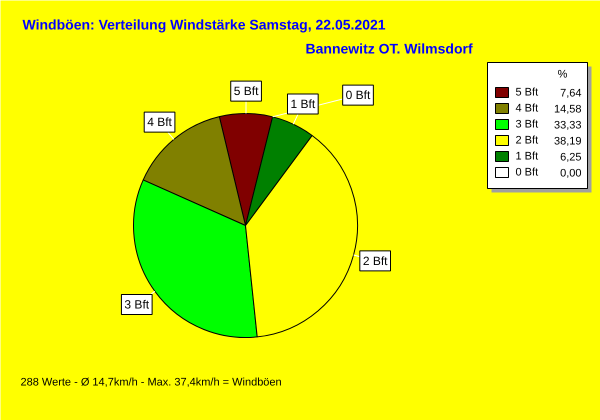 This screenshot has width=600, height=420. Describe the element at coordinates (527, 156) in the screenshot. I see `legend-label: 1 Bft` at that location.